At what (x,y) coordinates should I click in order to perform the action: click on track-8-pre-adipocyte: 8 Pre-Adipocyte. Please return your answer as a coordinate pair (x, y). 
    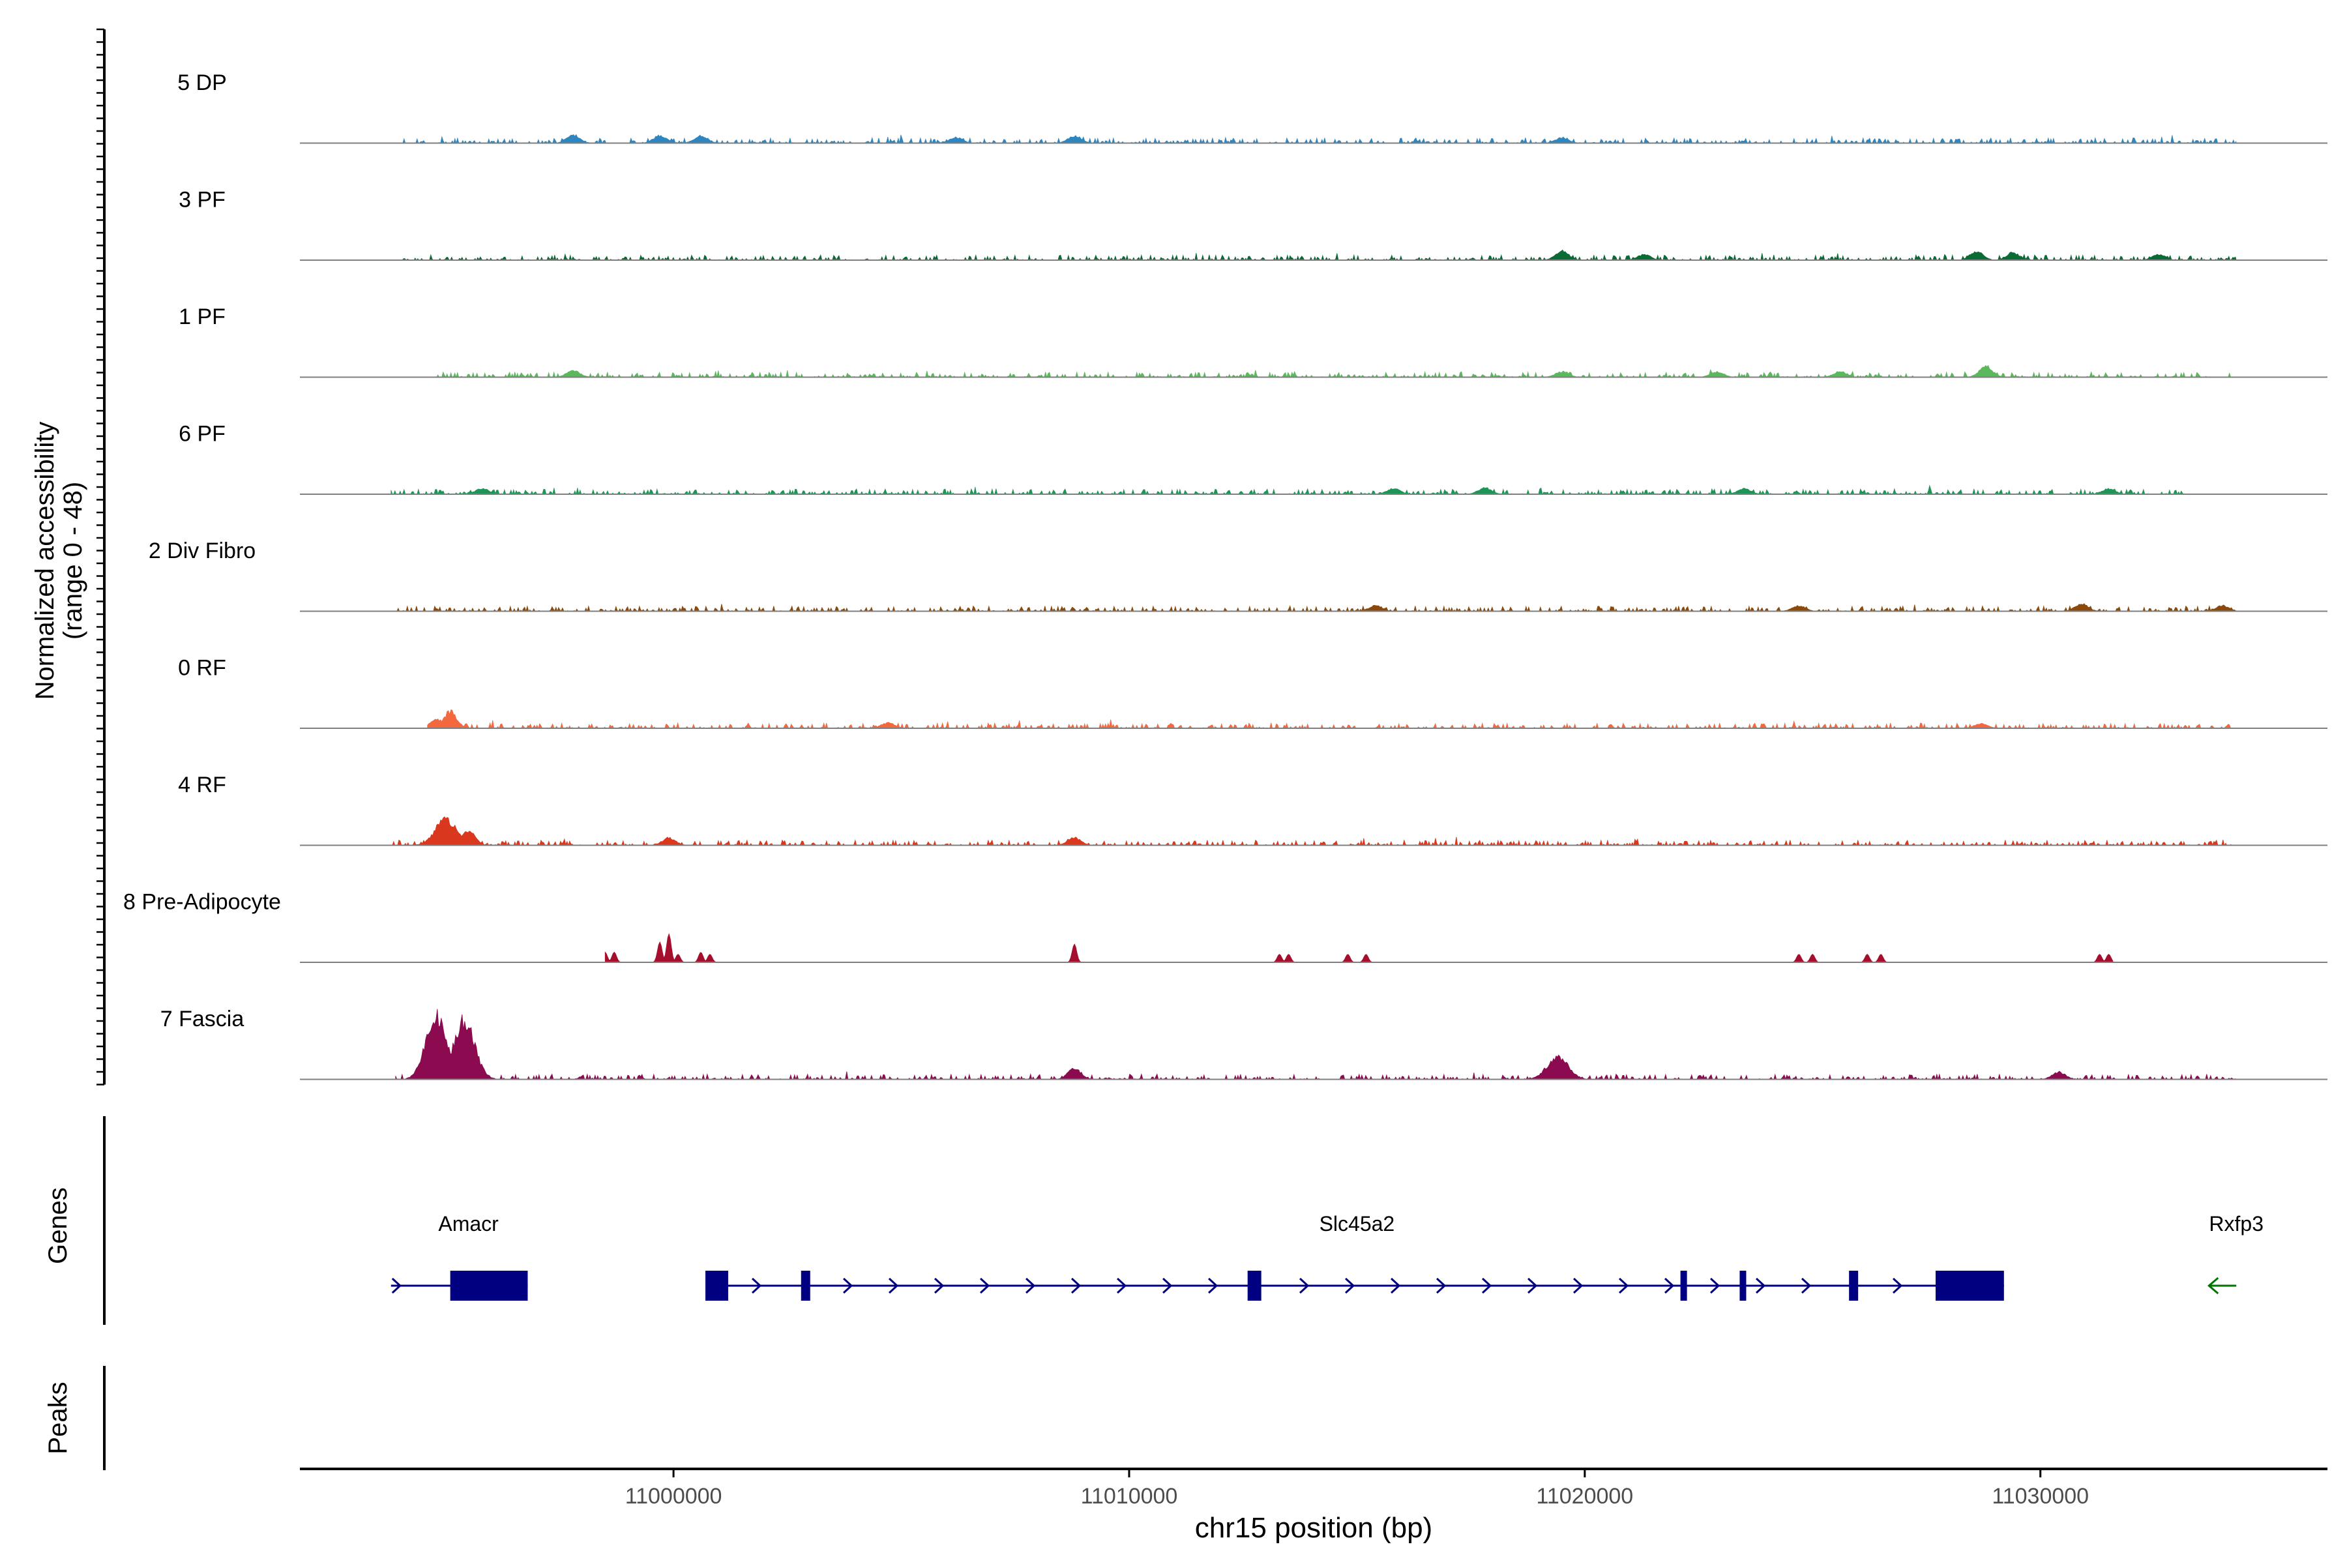
    Looking at the image, I should click on (1225, 927).